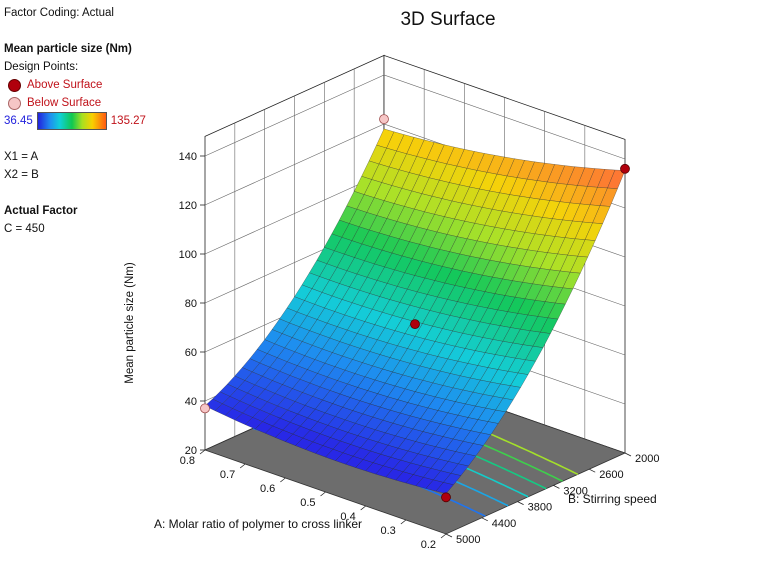 The image size is (784, 588). I want to click on actual-factor-value: C = 450, so click(24, 229).